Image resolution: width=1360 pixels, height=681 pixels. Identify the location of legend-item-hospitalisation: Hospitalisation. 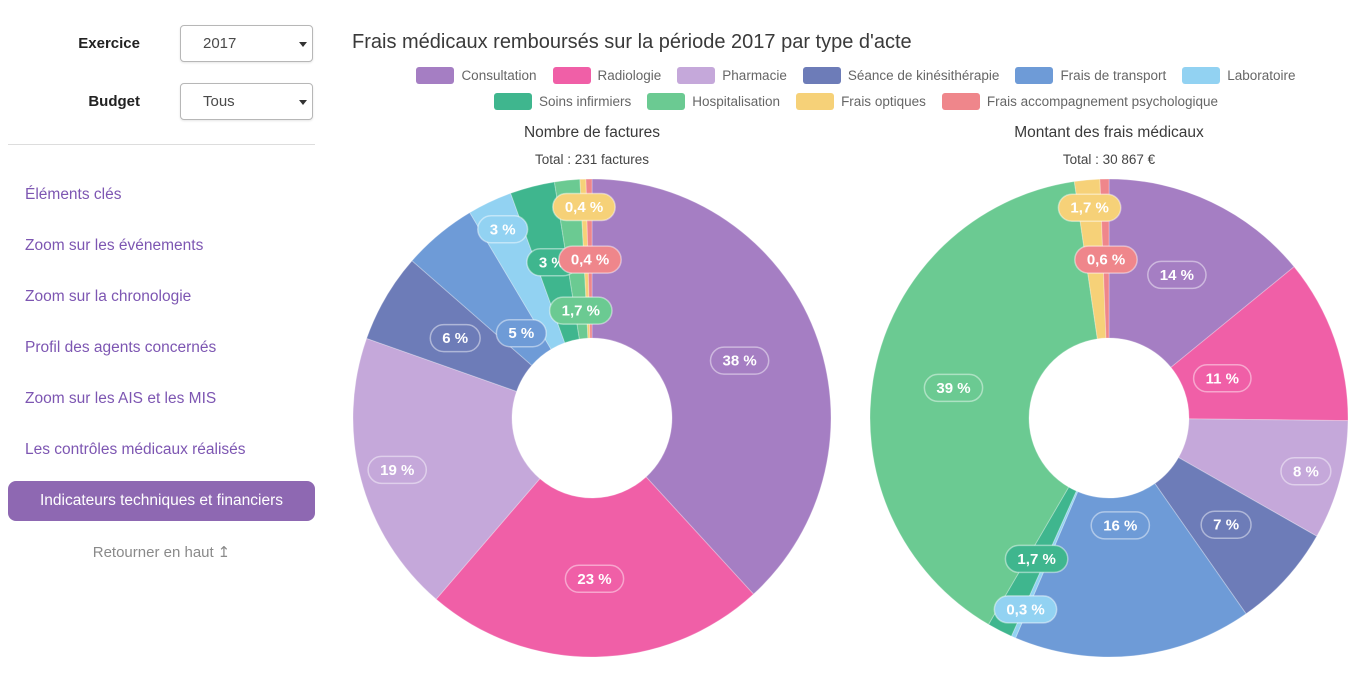
(713, 101).